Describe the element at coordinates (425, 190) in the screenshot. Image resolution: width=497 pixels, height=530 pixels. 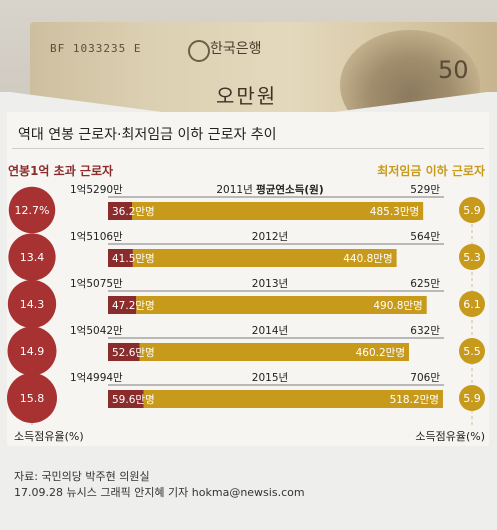
I see `low-avg-income-label: 529만` at that location.